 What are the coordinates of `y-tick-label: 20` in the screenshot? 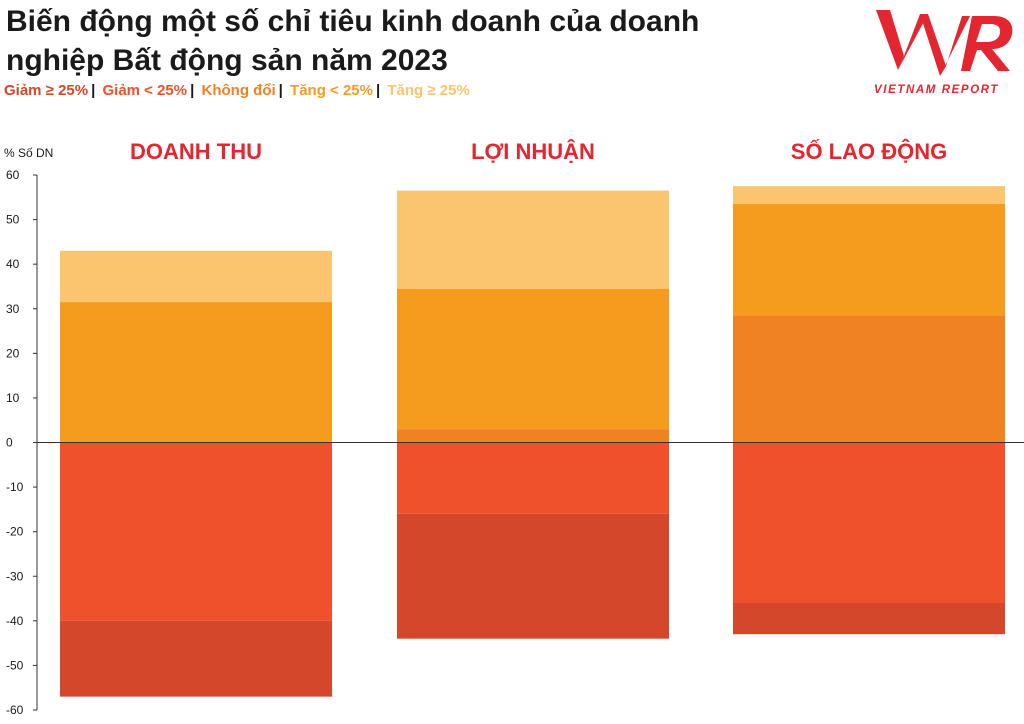 It's located at (13, 353).